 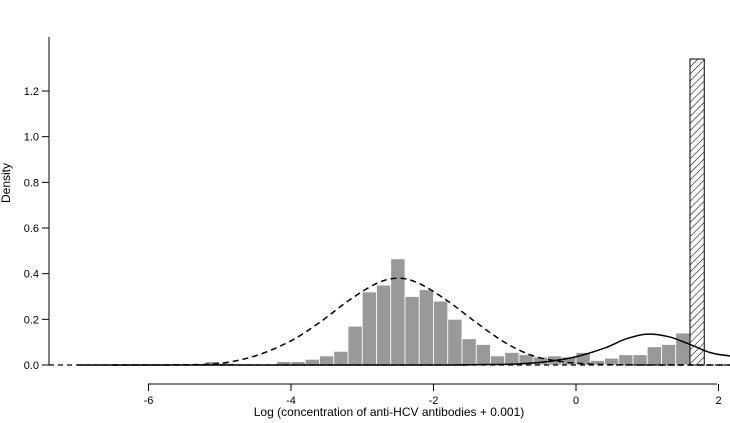 I want to click on x-tick-label: -6, so click(x=149, y=401).